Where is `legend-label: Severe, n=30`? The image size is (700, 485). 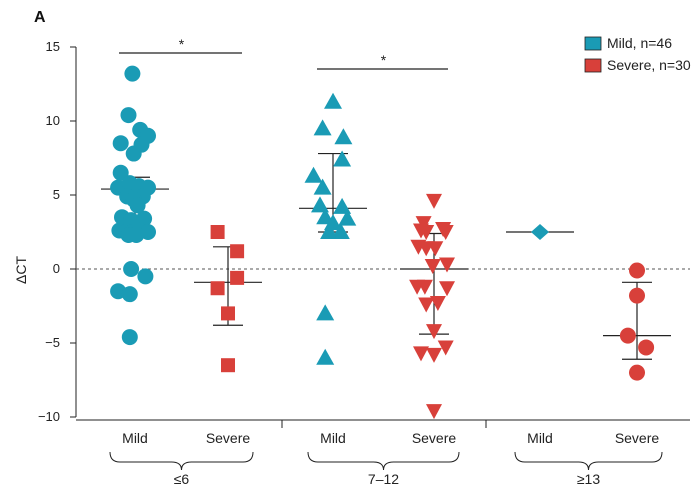
legend-label: Severe, n=30 is located at coordinates (649, 65).